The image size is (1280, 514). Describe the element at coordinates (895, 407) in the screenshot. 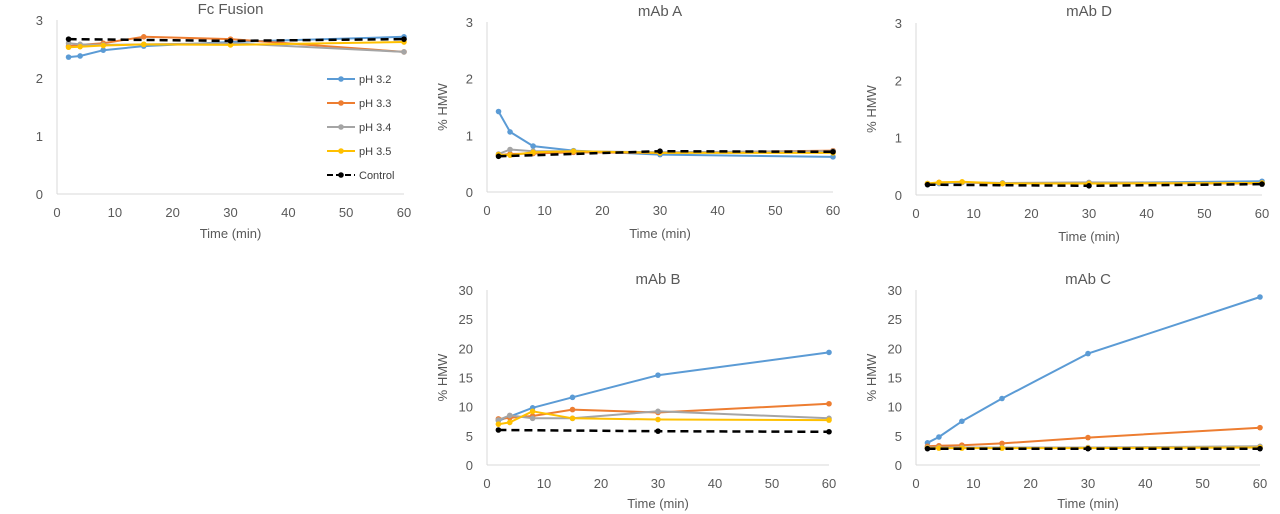

I see `y-tick-label: 10` at that location.